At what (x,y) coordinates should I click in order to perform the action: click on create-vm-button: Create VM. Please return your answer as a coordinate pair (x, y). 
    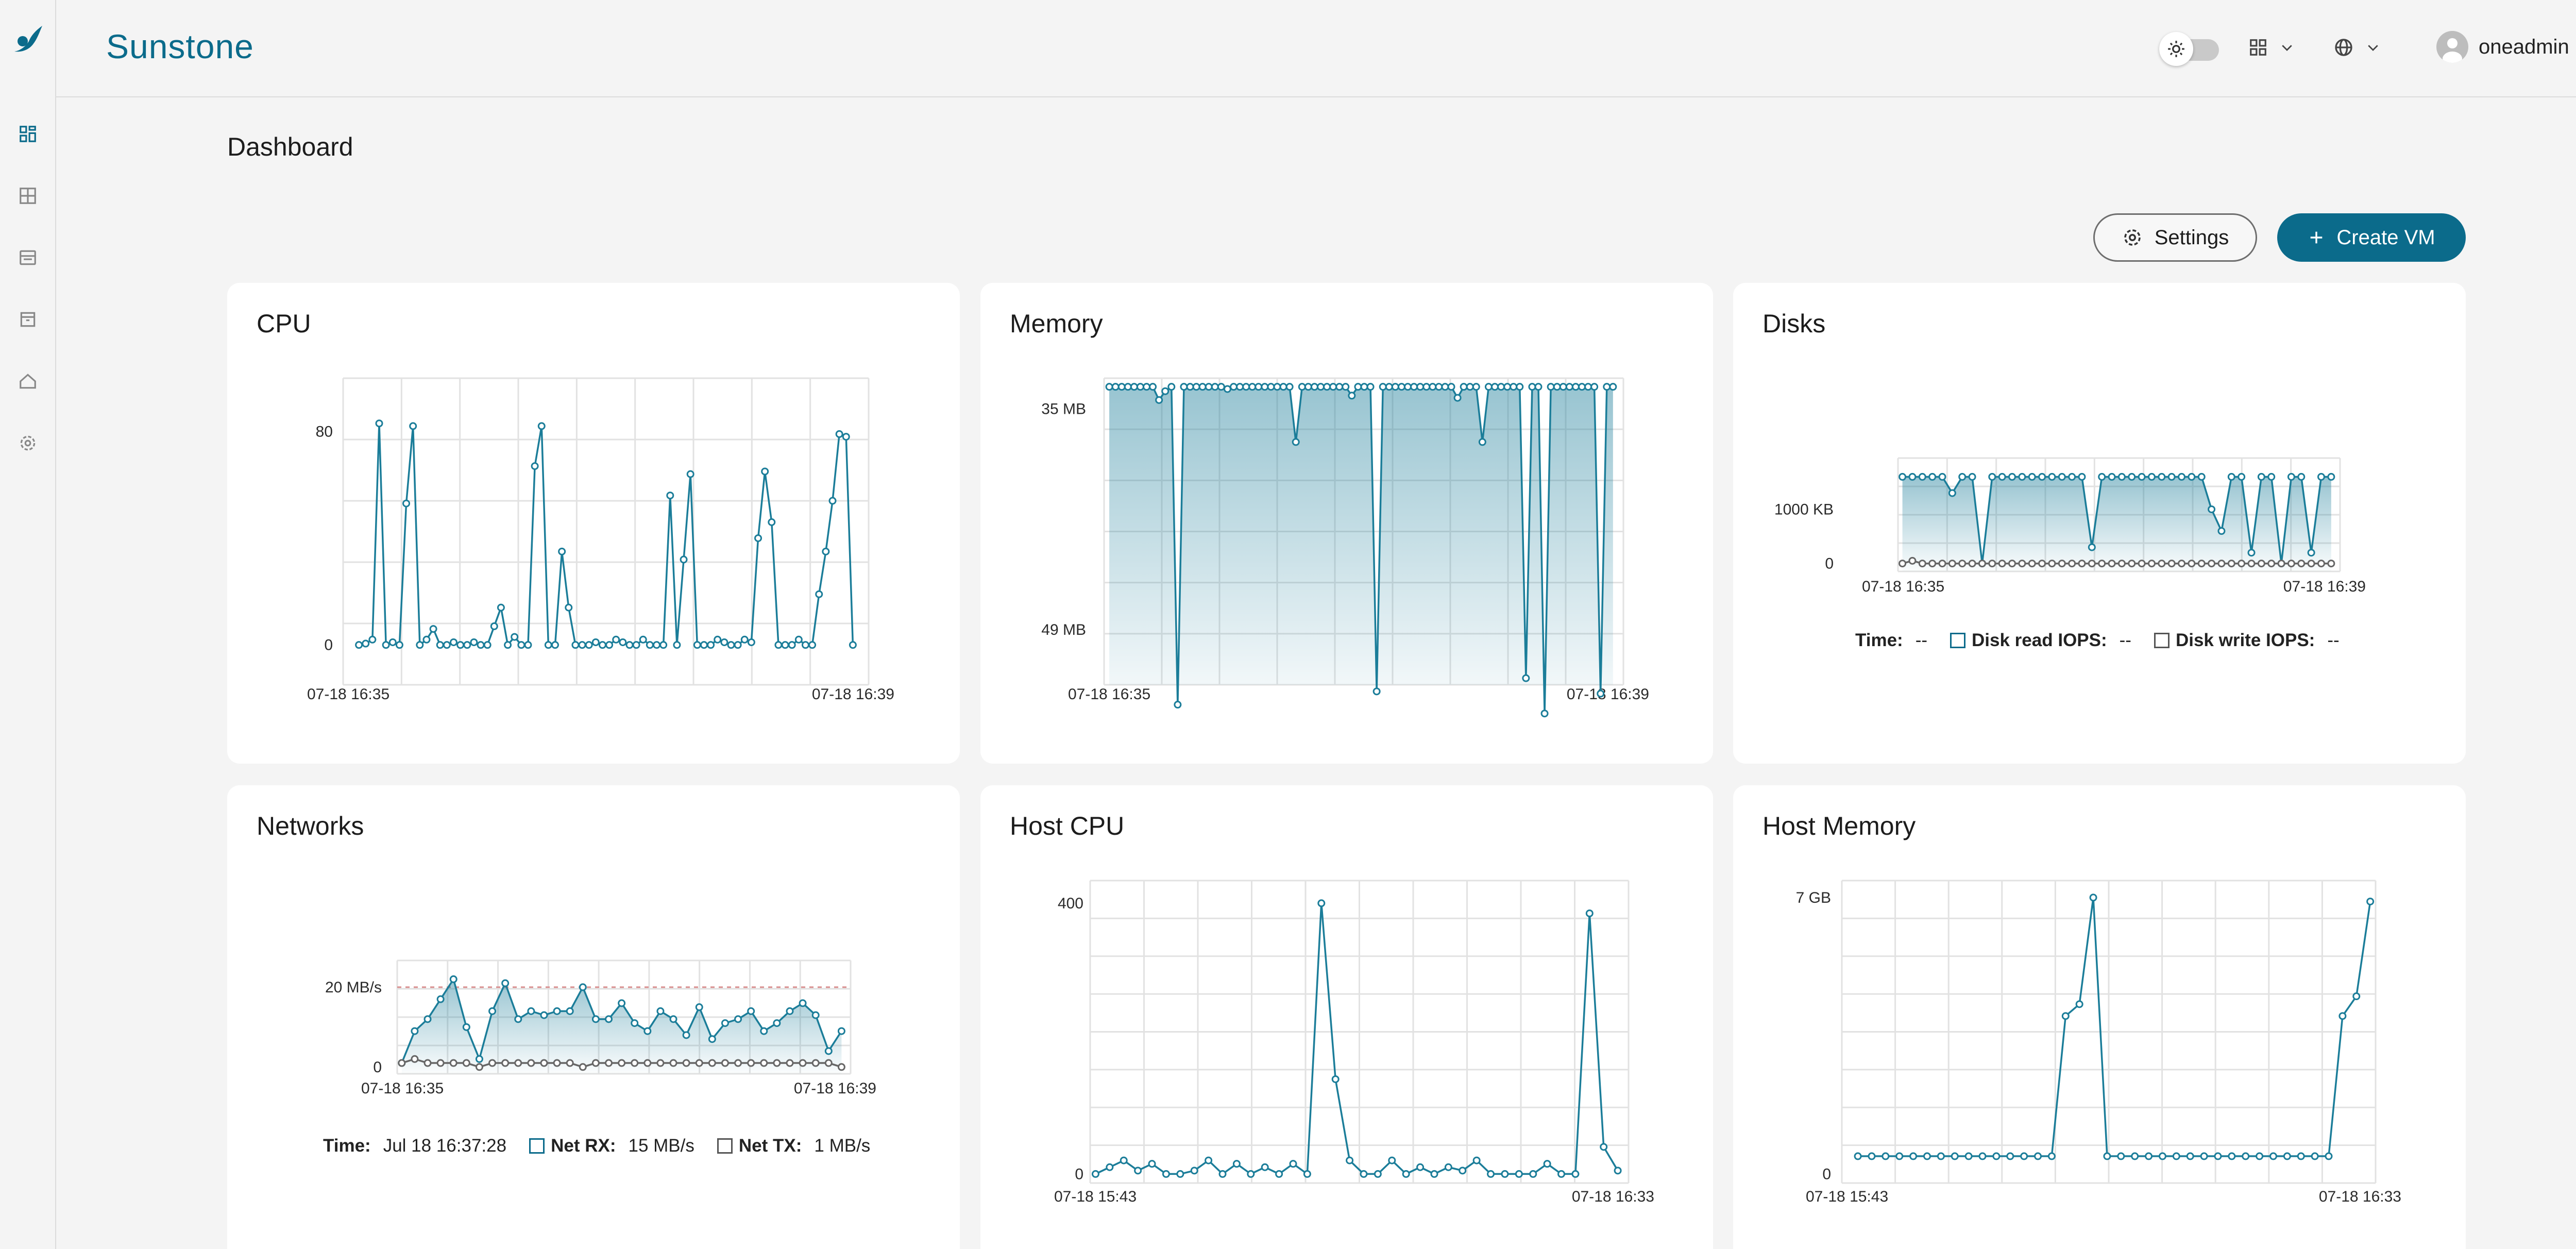
    Looking at the image, I should click on (2371, 237).